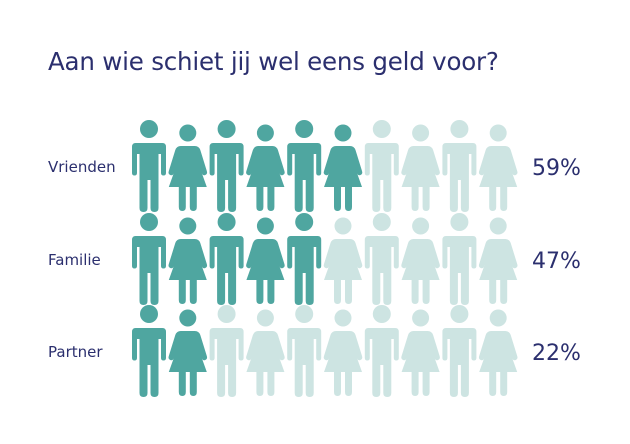 This screenshot has height=444, width=630. I want to click on category-label: Partner, so click(75, 352).